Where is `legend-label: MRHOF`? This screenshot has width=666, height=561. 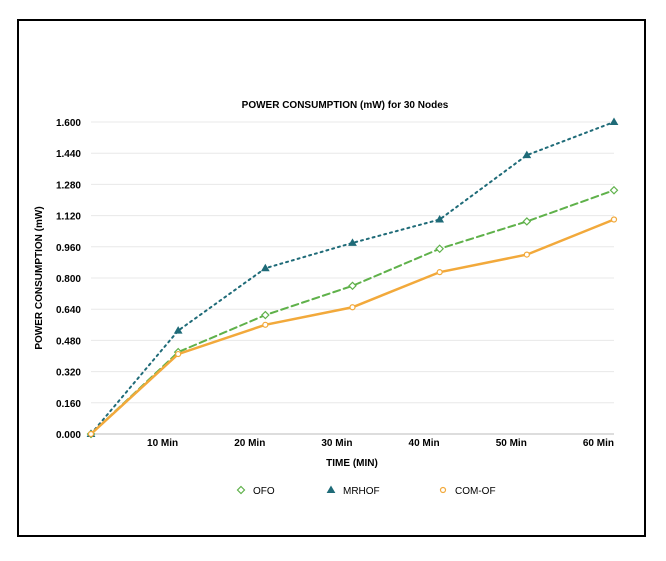
legend-label: MRHOF is located at coordinates (361, 491).